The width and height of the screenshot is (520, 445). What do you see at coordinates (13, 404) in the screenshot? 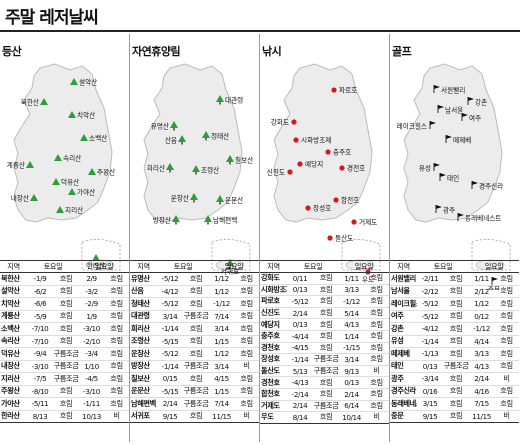
I see `location-cell: 가야산` at bounding box center [13, 404].